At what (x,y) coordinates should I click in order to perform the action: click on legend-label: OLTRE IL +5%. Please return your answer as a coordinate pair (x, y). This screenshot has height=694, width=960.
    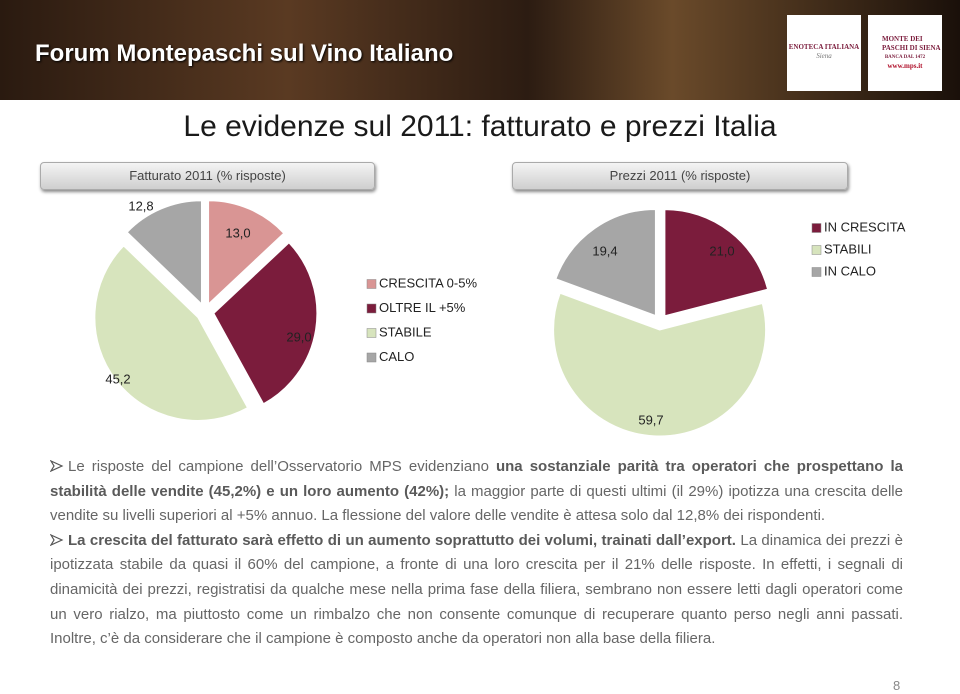
    Looking at the image, I should click on (422, 307).